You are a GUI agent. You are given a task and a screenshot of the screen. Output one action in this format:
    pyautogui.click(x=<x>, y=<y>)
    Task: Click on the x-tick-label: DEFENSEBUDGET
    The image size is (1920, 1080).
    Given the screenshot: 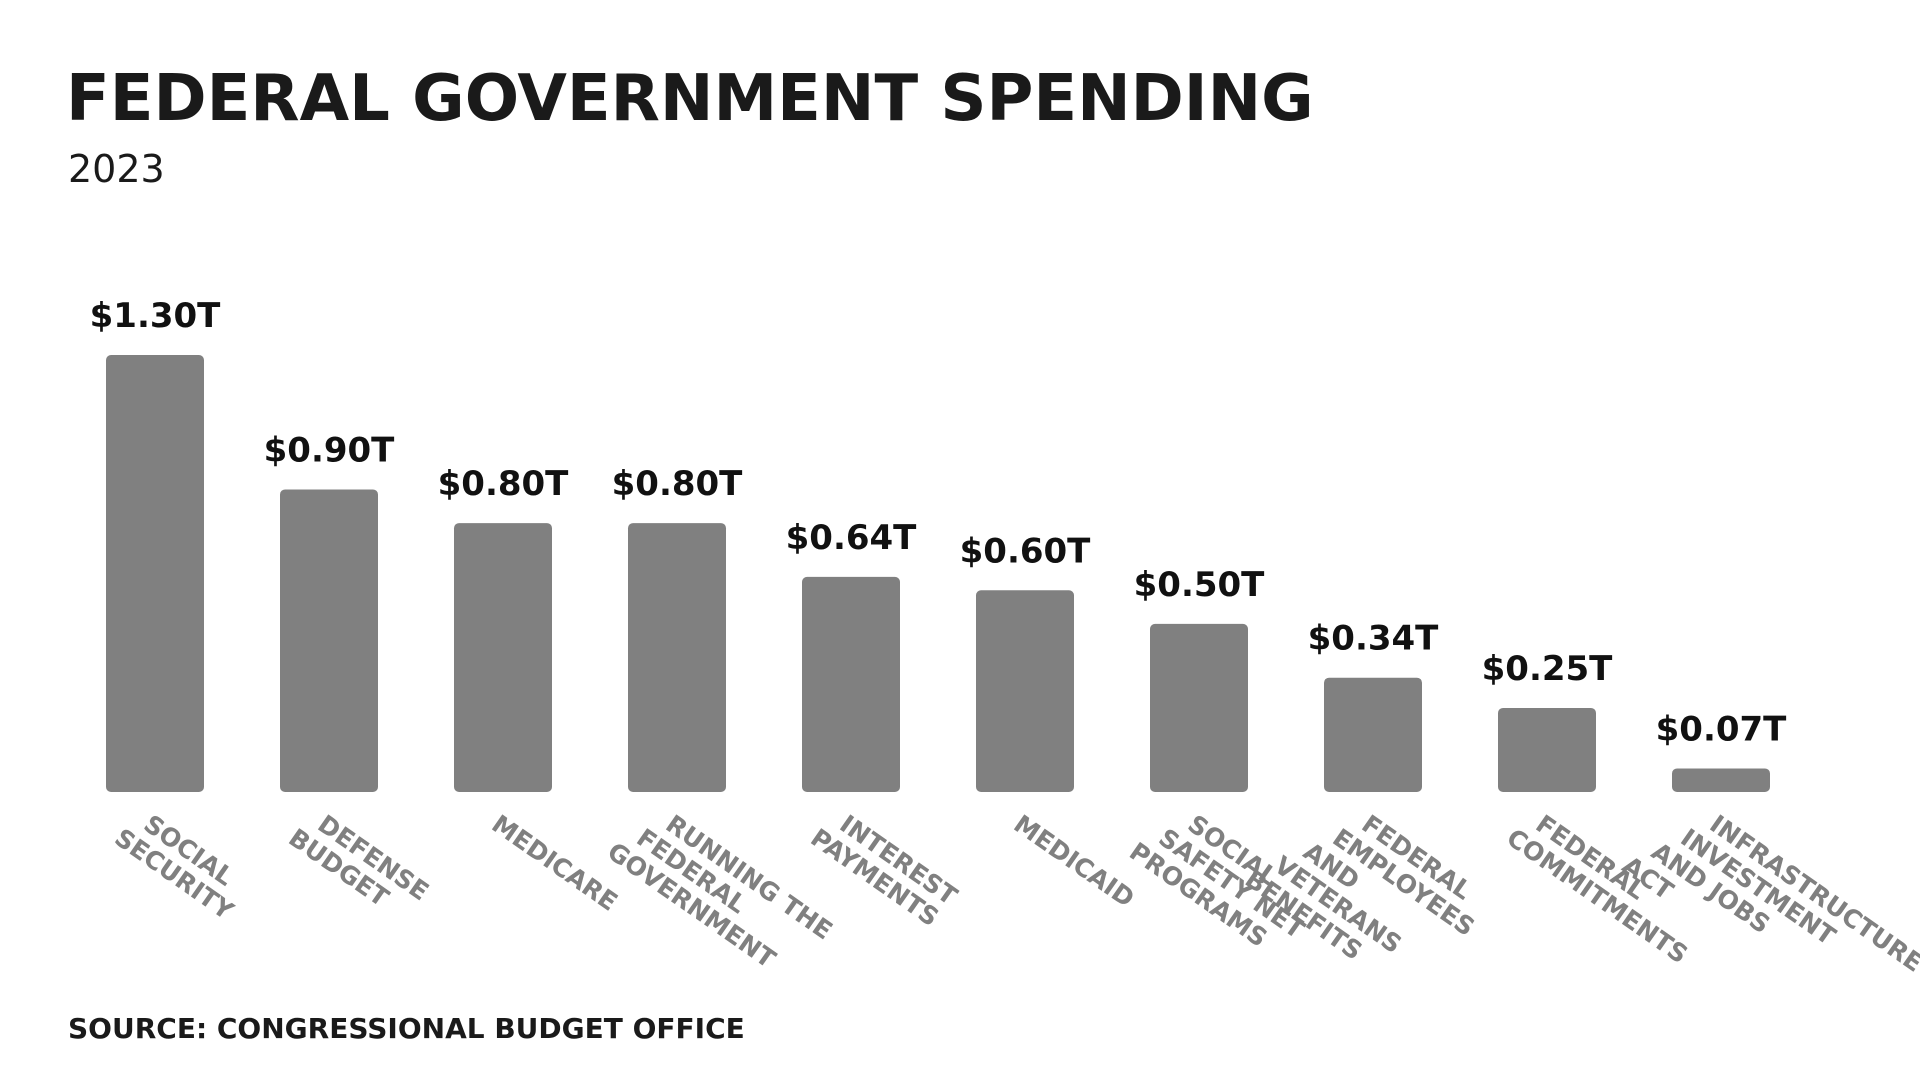 What is the action you would take?
    pyautogui.click(x=358, y=864)
    